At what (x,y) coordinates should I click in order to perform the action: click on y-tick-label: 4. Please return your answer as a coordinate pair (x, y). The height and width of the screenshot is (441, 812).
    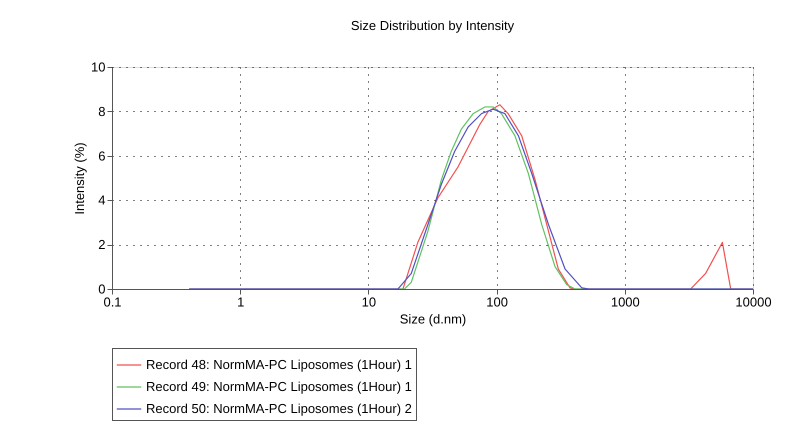
    Looking at the image, I should click on (102, 200).